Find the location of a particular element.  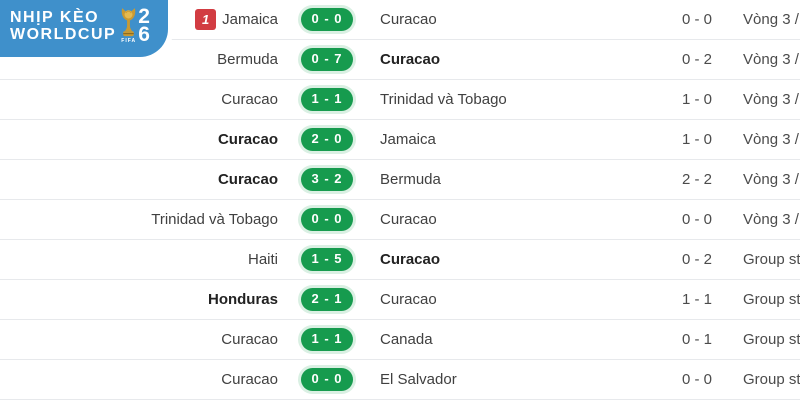

home-team-name: Trinidad và Tobago is located at coordinates (214, 219).